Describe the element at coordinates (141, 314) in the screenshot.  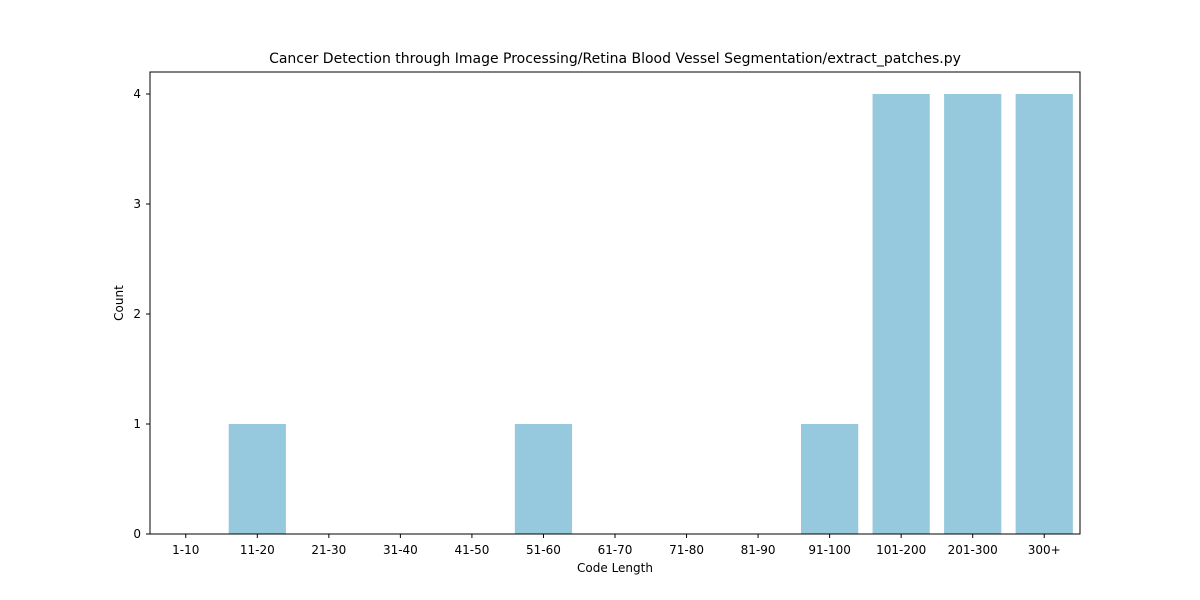
I see `y-axis: 0 1 2 3 4` at that location.